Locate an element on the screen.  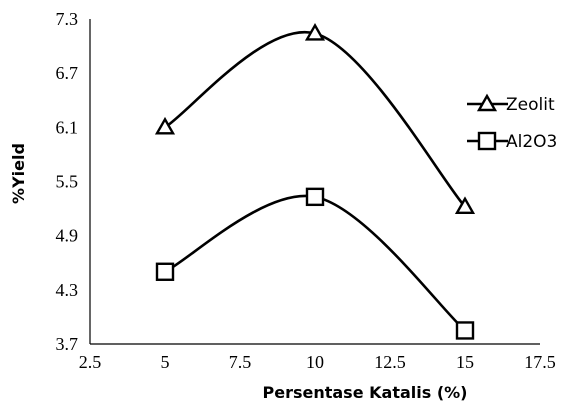
y-axis-title: %Yield is located at coordinates (18, 173).